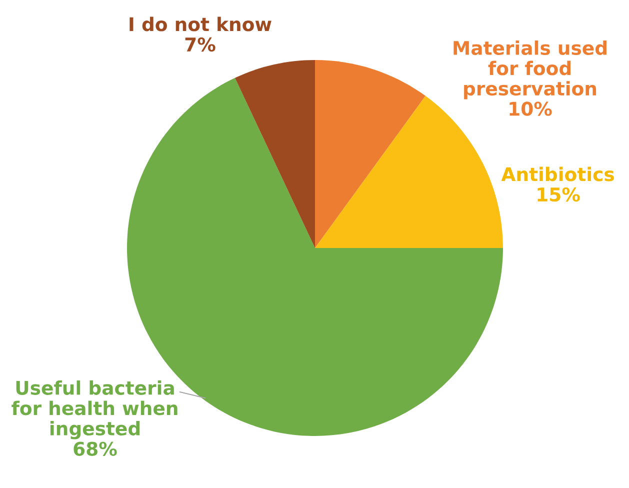 The height and width of the screenshot is (488, 629). What do you see at coordinates (557, 174) in the screenshot?
I see `slice-label: Antibiotics` at bounding box center [557, 174].